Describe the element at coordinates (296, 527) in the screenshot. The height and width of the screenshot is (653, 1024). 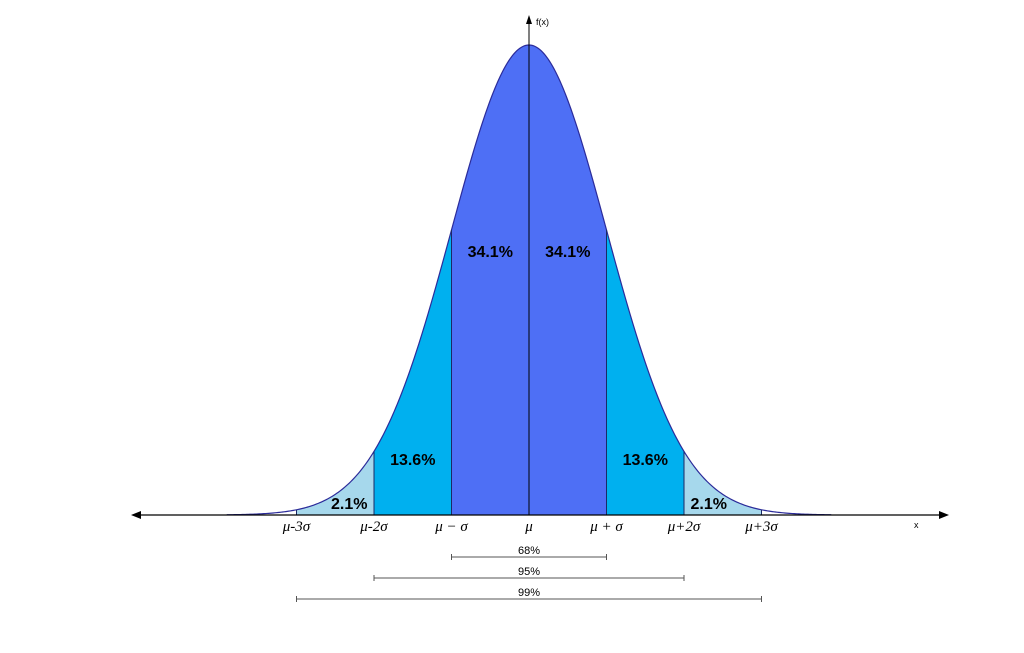
I see `sigma-tick-label: μ-3σ` at that location.